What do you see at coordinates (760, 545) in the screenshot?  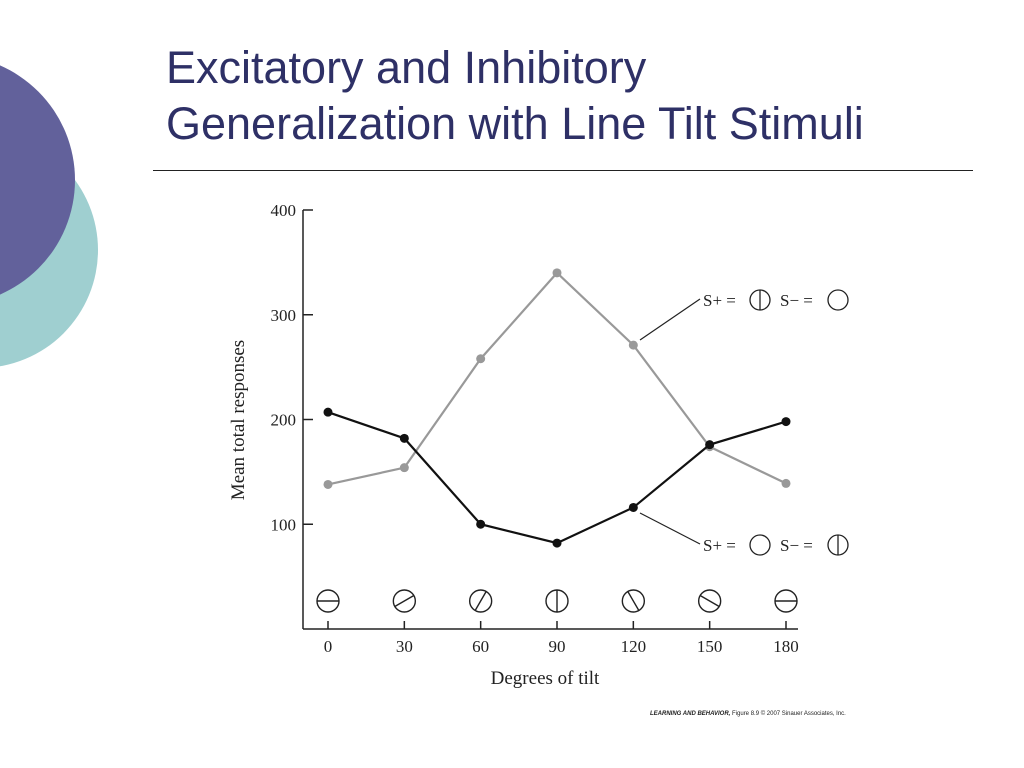 I see `legend-splus-empty-circle-icon` at bounding box center [760, 545].